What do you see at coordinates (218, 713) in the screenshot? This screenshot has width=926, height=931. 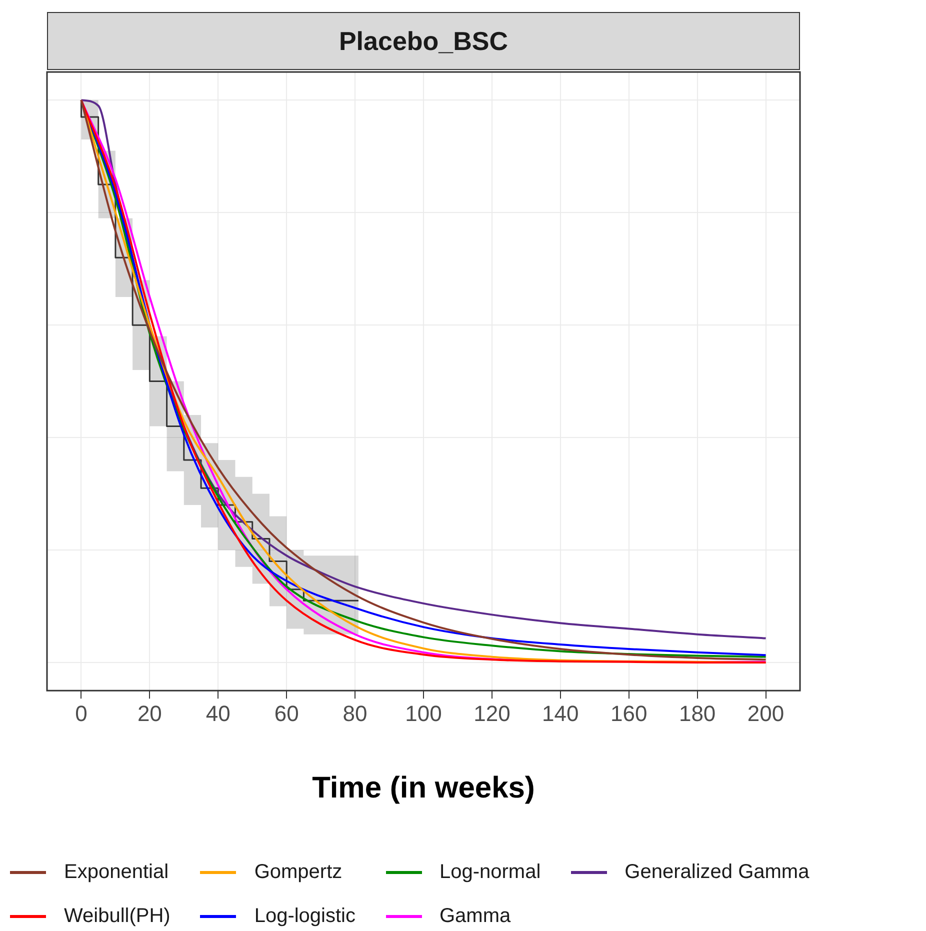 I see `x-tick-label: 40` at bounding box center [218, 713].